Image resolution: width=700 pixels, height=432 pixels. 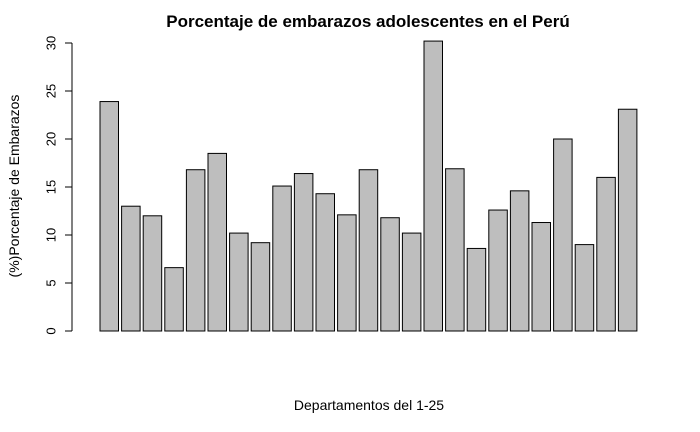 What do you see at coordinates (51, 282) in the screenshot?
I see `y-tick-label: 5` at bounding box center [51, 282].